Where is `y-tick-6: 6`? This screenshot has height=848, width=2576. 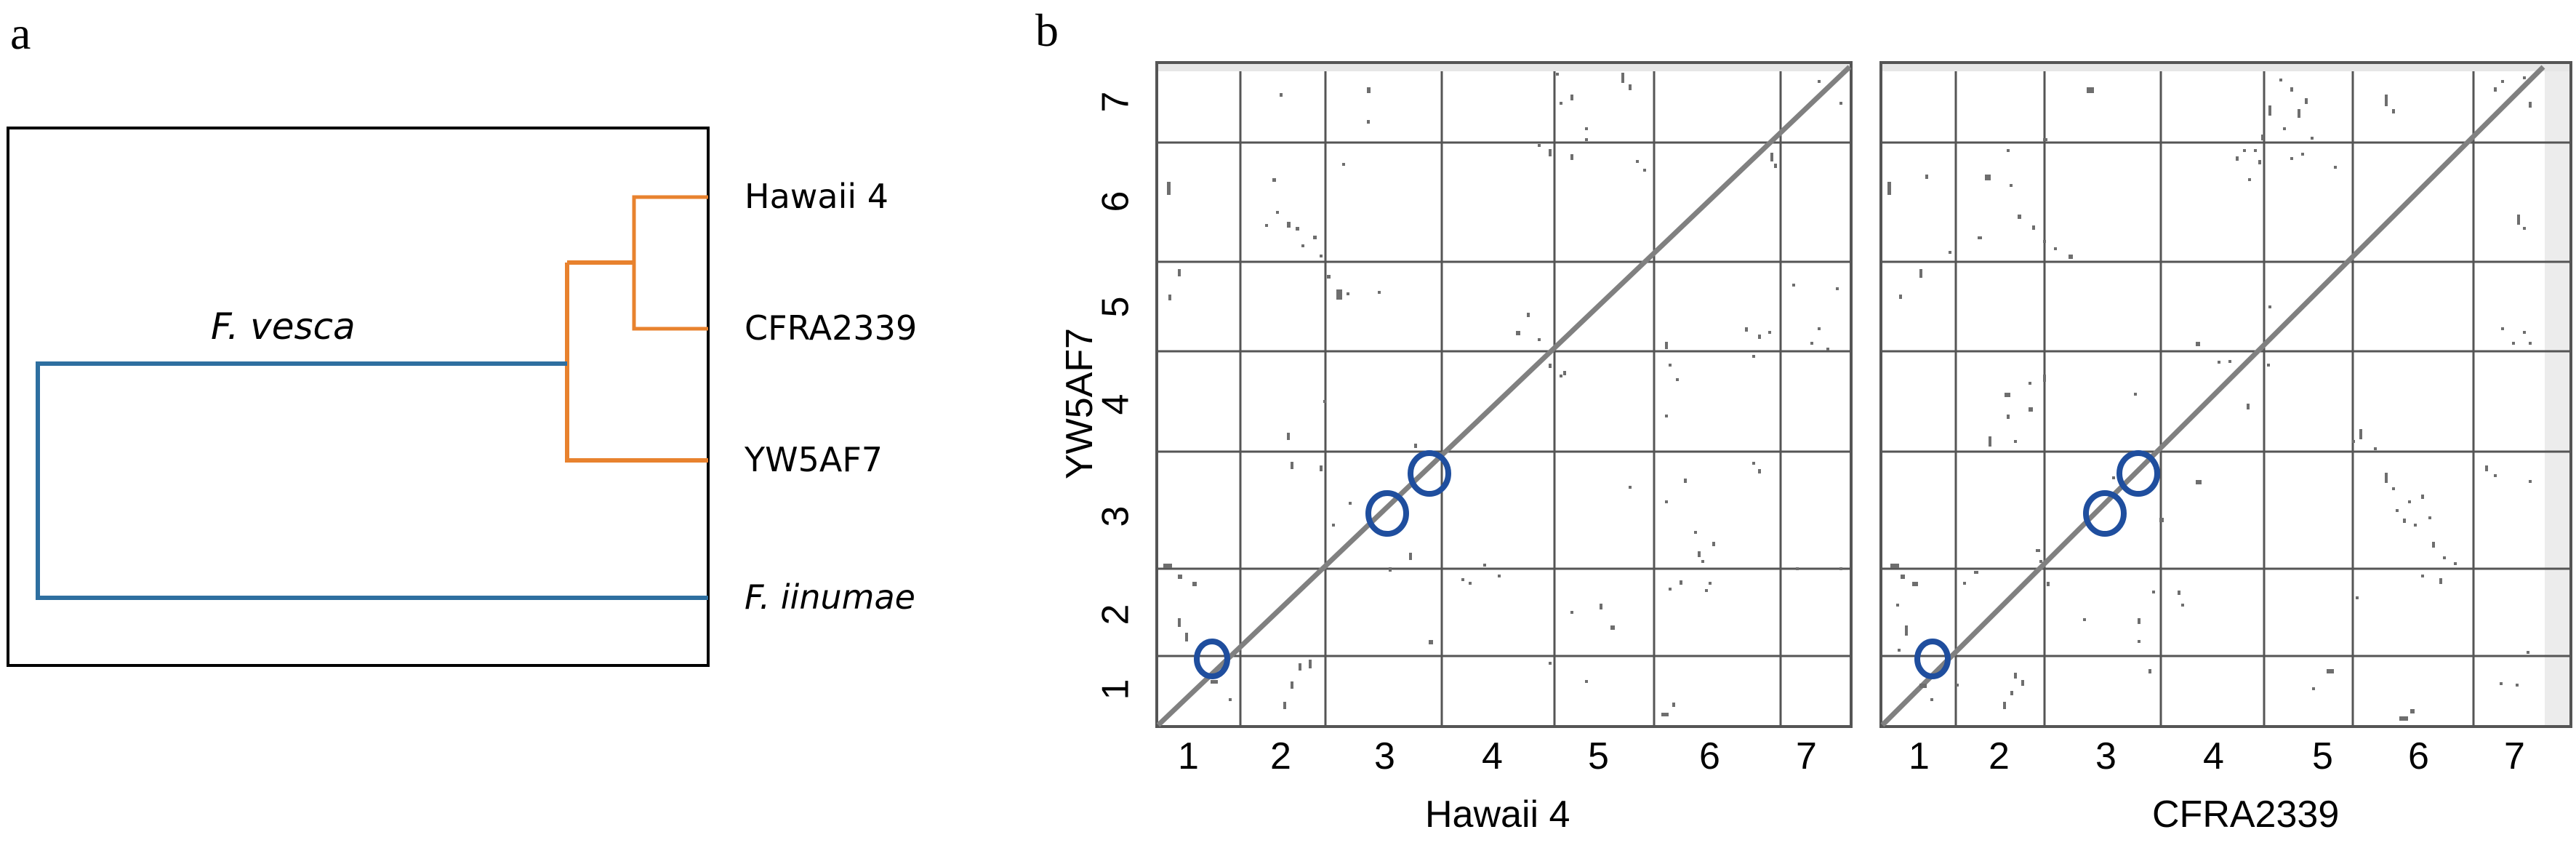
y-tick-6: 6 is located at coordinates (1115, 201).